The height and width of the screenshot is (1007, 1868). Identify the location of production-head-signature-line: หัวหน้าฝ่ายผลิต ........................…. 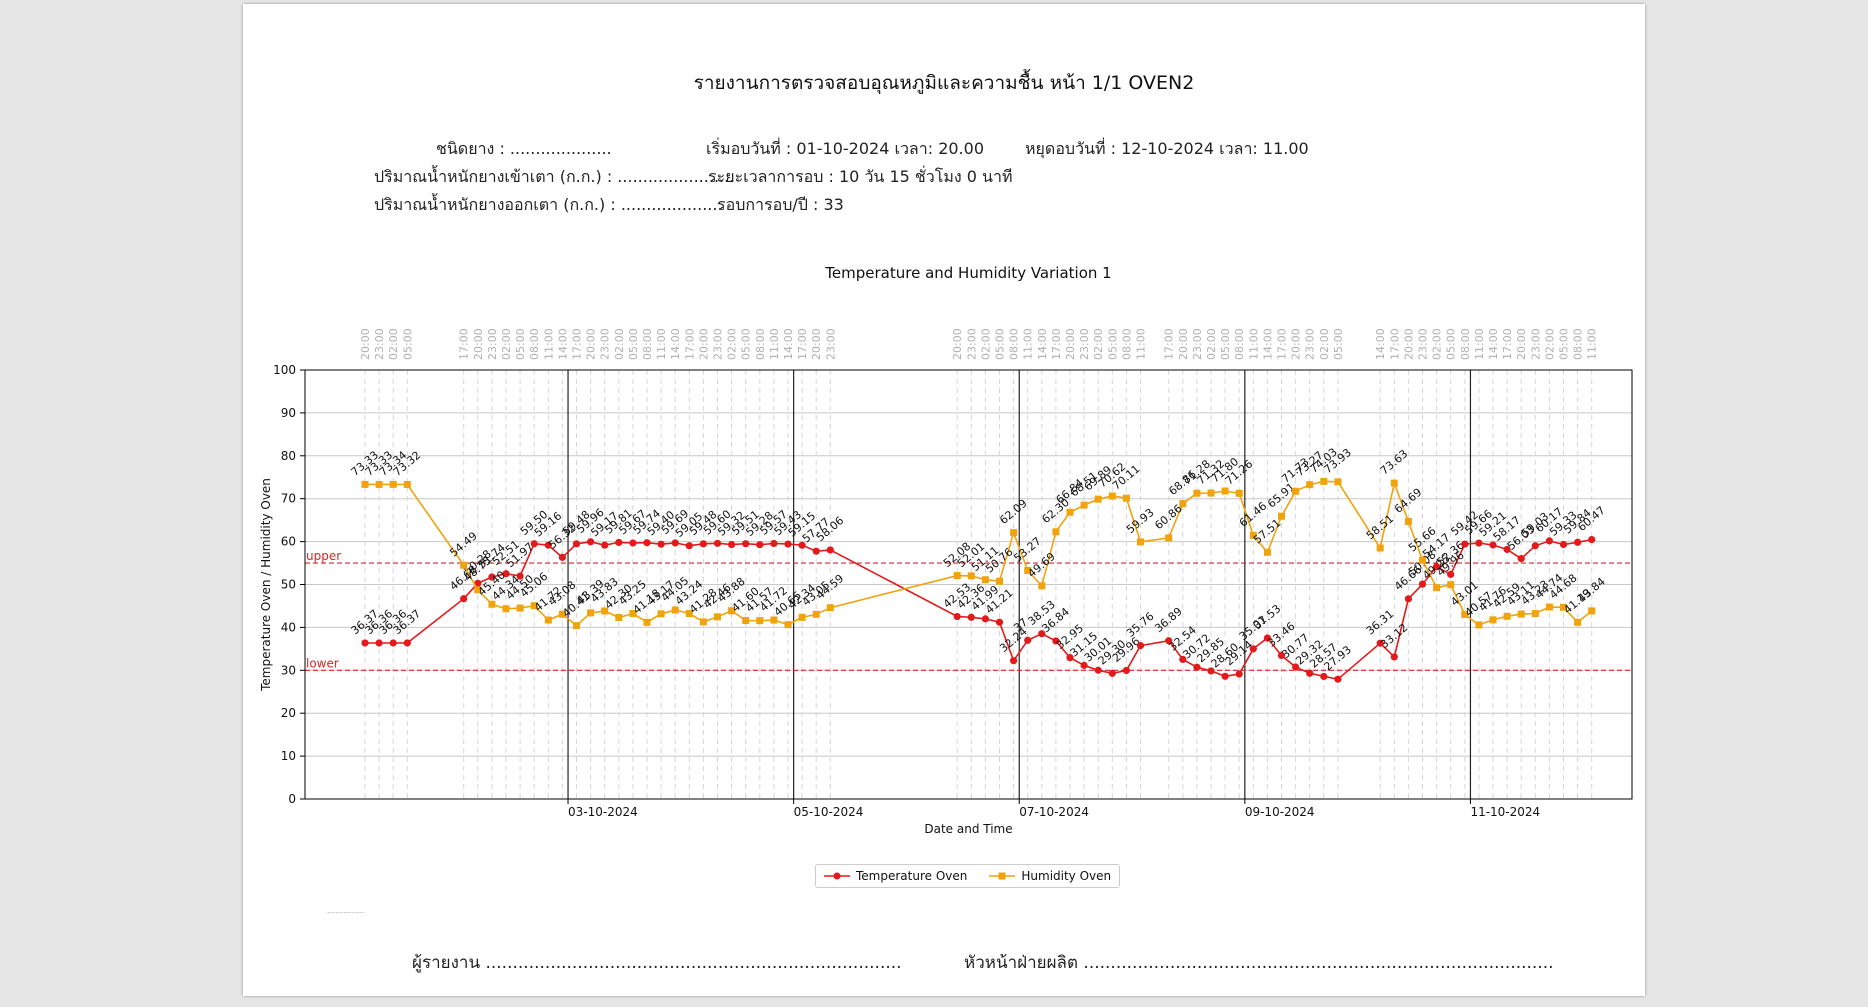
(1259, 963).